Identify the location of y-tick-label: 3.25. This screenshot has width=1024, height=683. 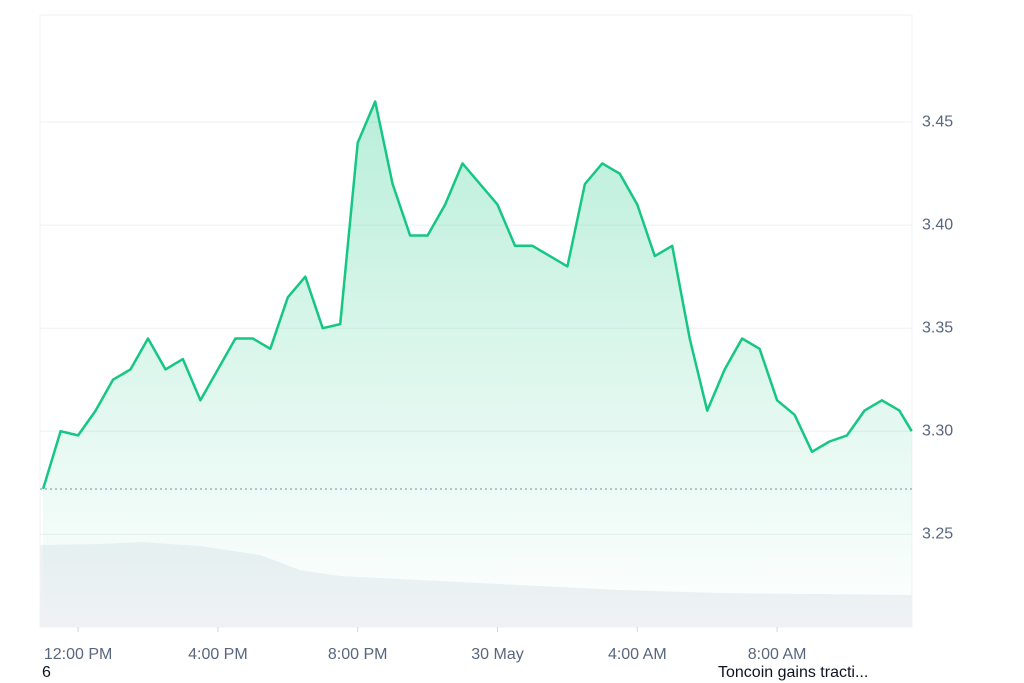
(937, 533).